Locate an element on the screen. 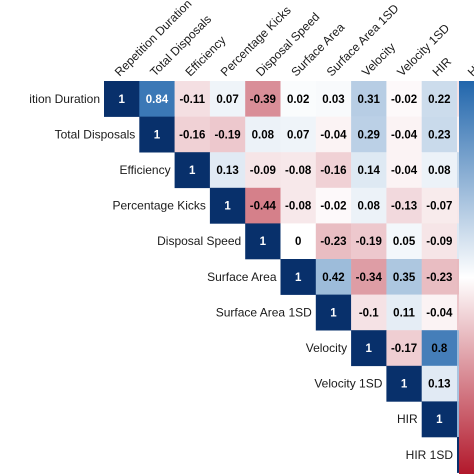 The height and width of the screenshot is (474, 474). row-tick-label: HIR is located at coordinates (407, 419).